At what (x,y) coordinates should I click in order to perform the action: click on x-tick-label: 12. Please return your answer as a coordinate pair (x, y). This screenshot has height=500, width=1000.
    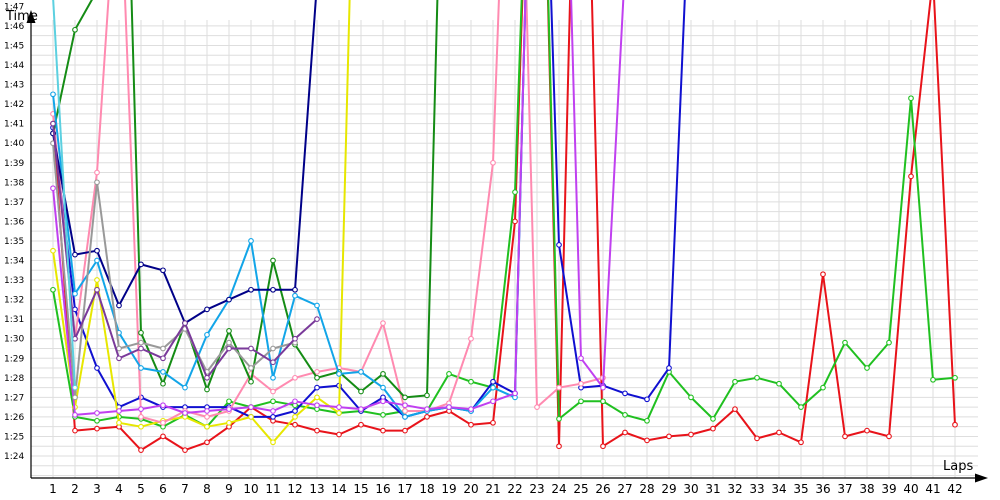
    Looking at the image, I should click on (294, 489).